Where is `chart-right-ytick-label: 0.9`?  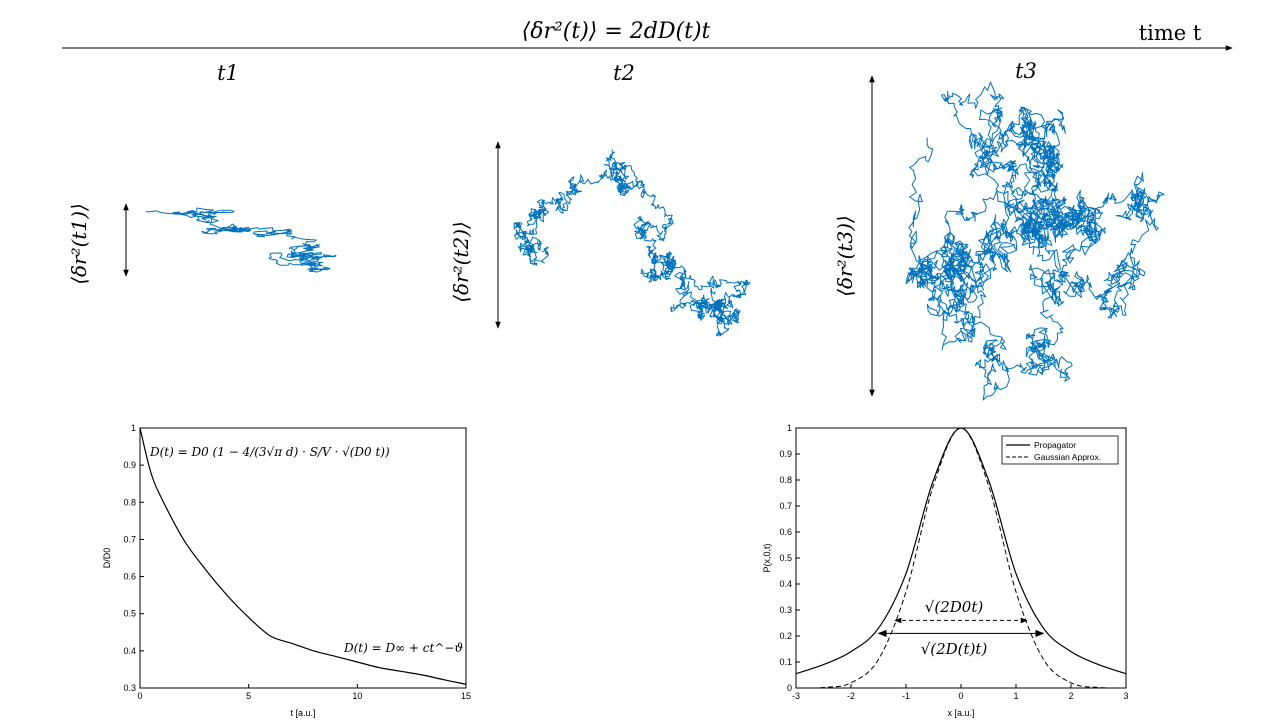 chart-right-ytick-label: 0.9 is located at coordinates (785, 454).